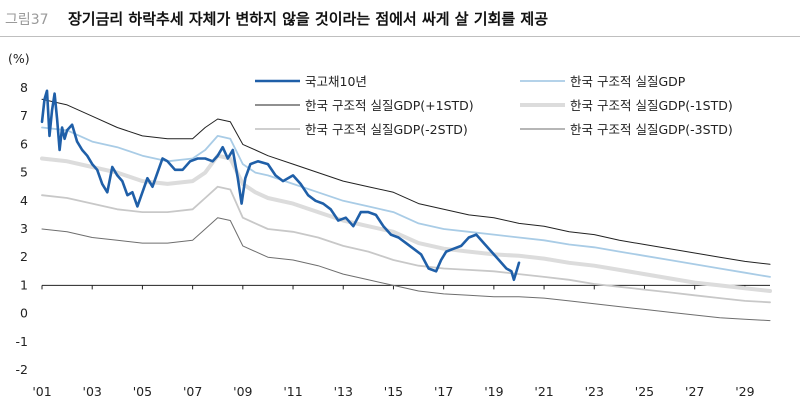 Image resolution: width=800 pixels, height=405 pixels. Describe the element at coordinates (292, 391) in the screenshot. I see `x-tick-label: '11` at that location.